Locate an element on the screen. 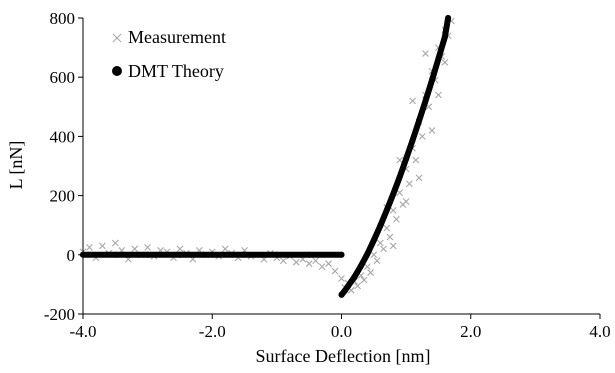  legend-item-measurement: Measurement is located at coordinates (169, 37).